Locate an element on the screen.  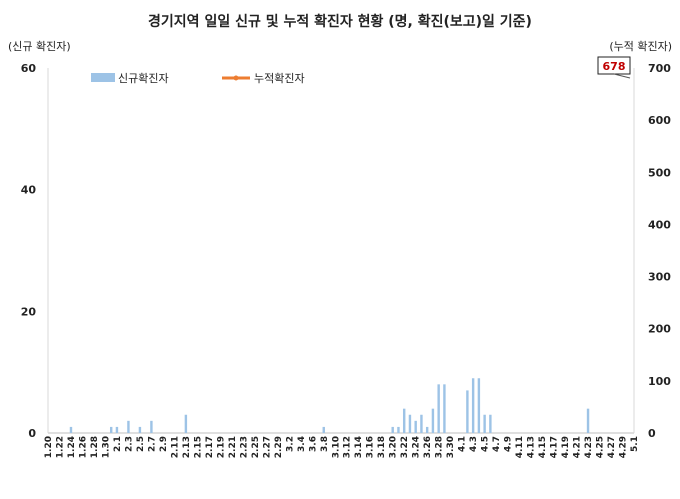
x-tick-label: 3.26 is located at coordinates (428, 447).